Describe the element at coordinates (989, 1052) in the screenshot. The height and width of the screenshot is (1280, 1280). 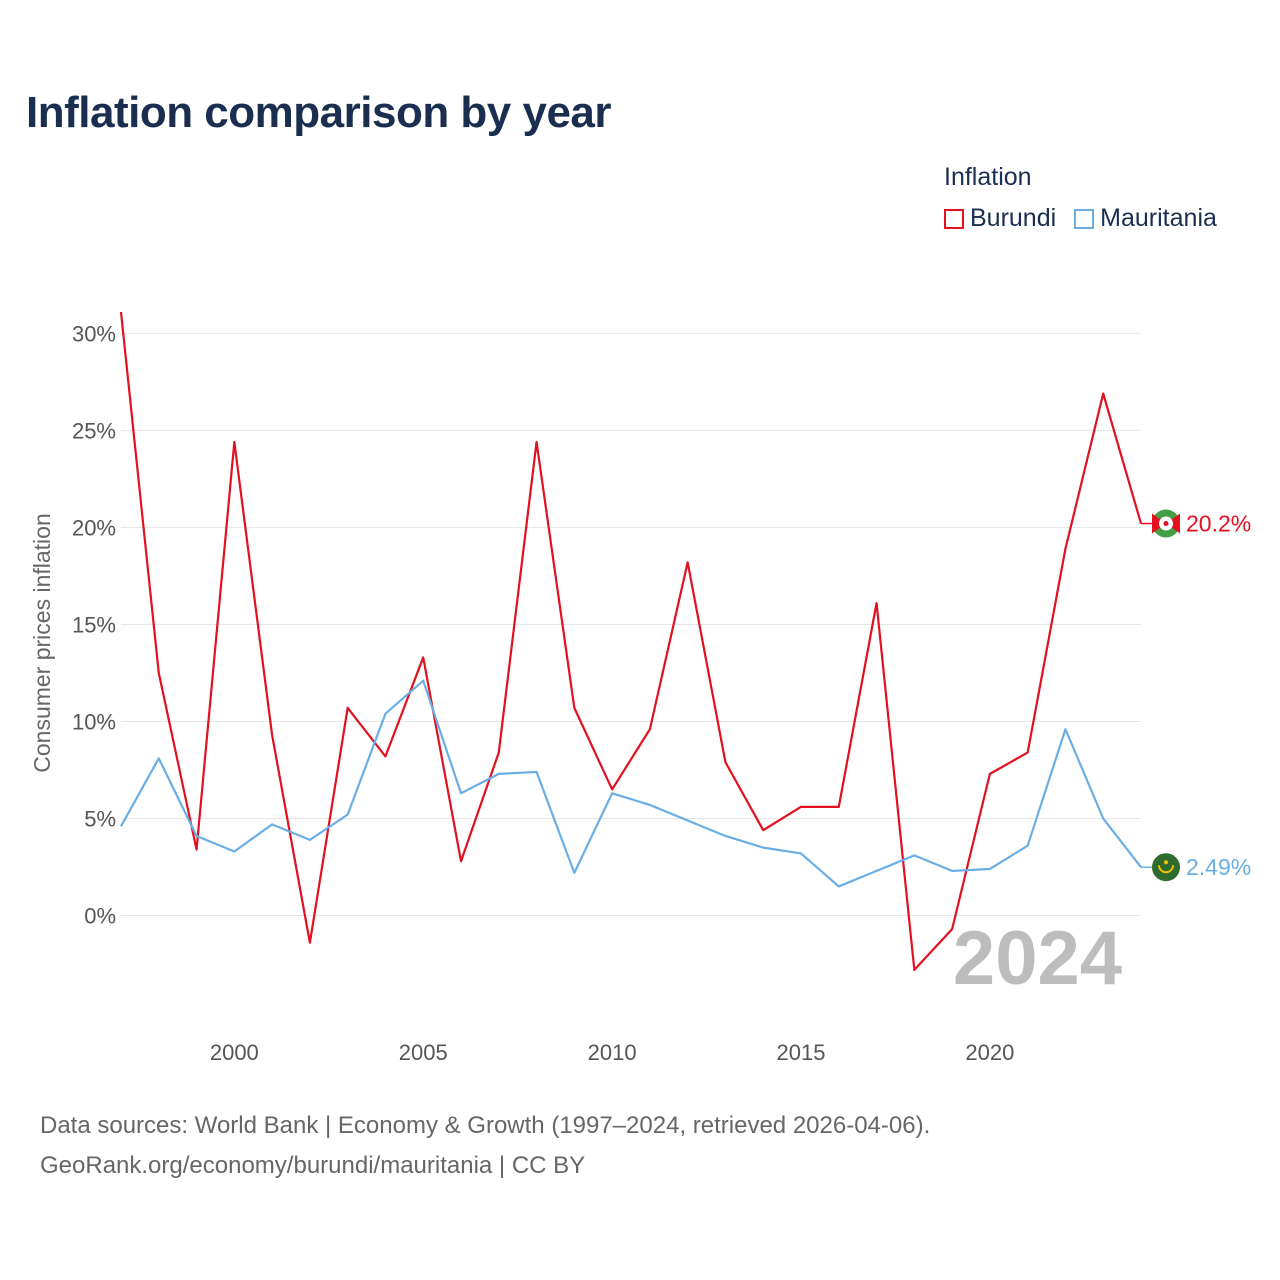
I see `x-tick-label: 2020` at that location.